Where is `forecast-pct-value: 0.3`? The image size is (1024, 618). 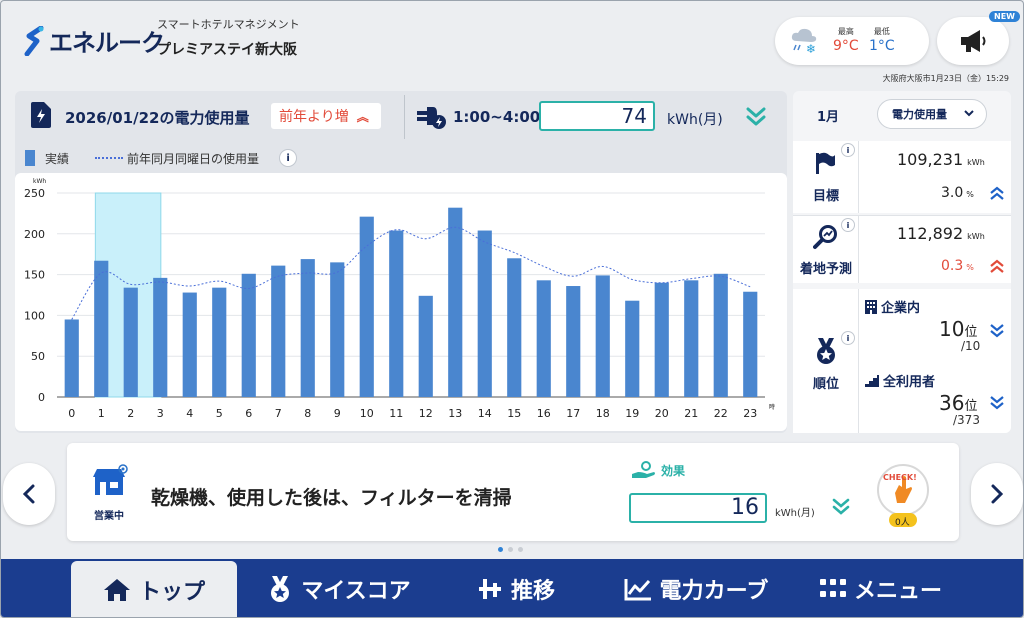 forecast-pct-value: 0.3 is located at coordinates (952, 266).